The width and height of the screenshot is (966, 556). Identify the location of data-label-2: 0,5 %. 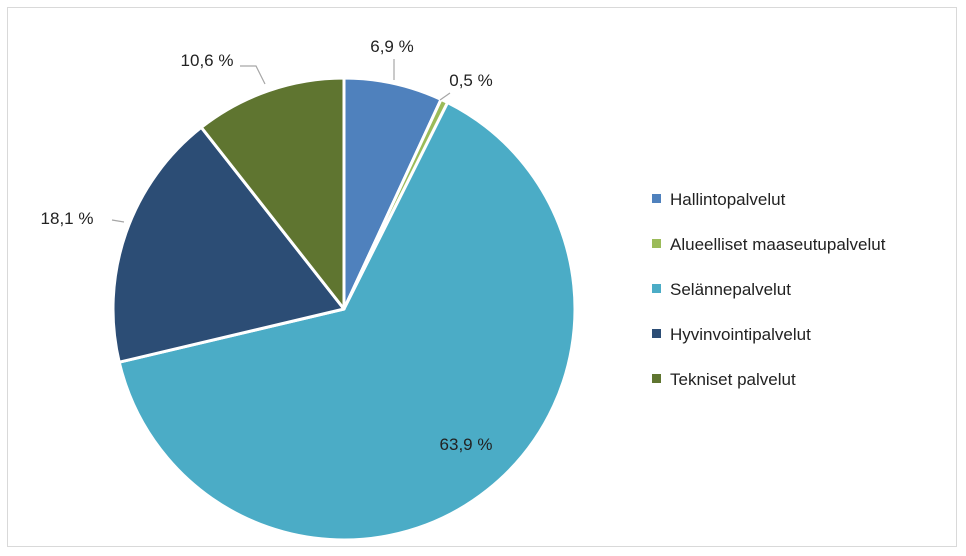
(470, 80).